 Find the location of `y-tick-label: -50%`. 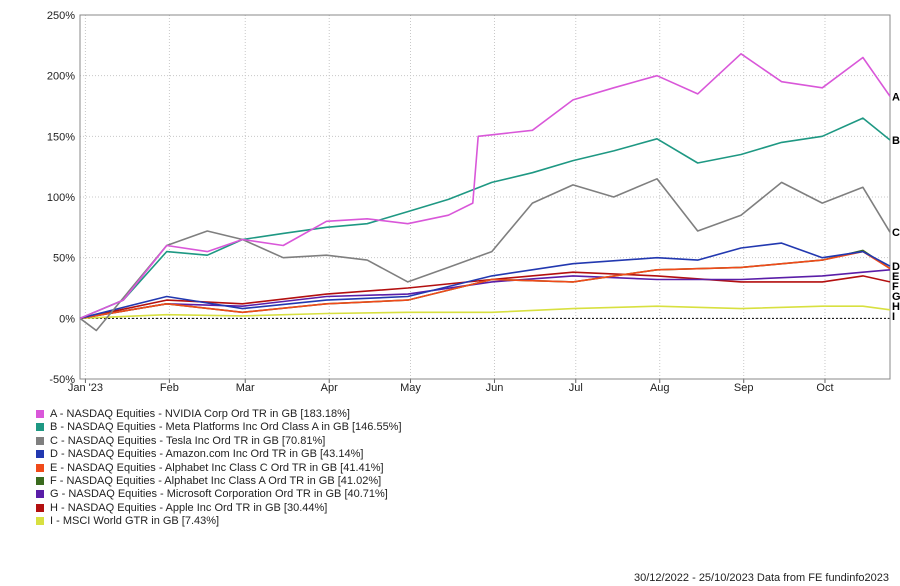

y-tick-label: -50% is located at coordinates (62, 380).